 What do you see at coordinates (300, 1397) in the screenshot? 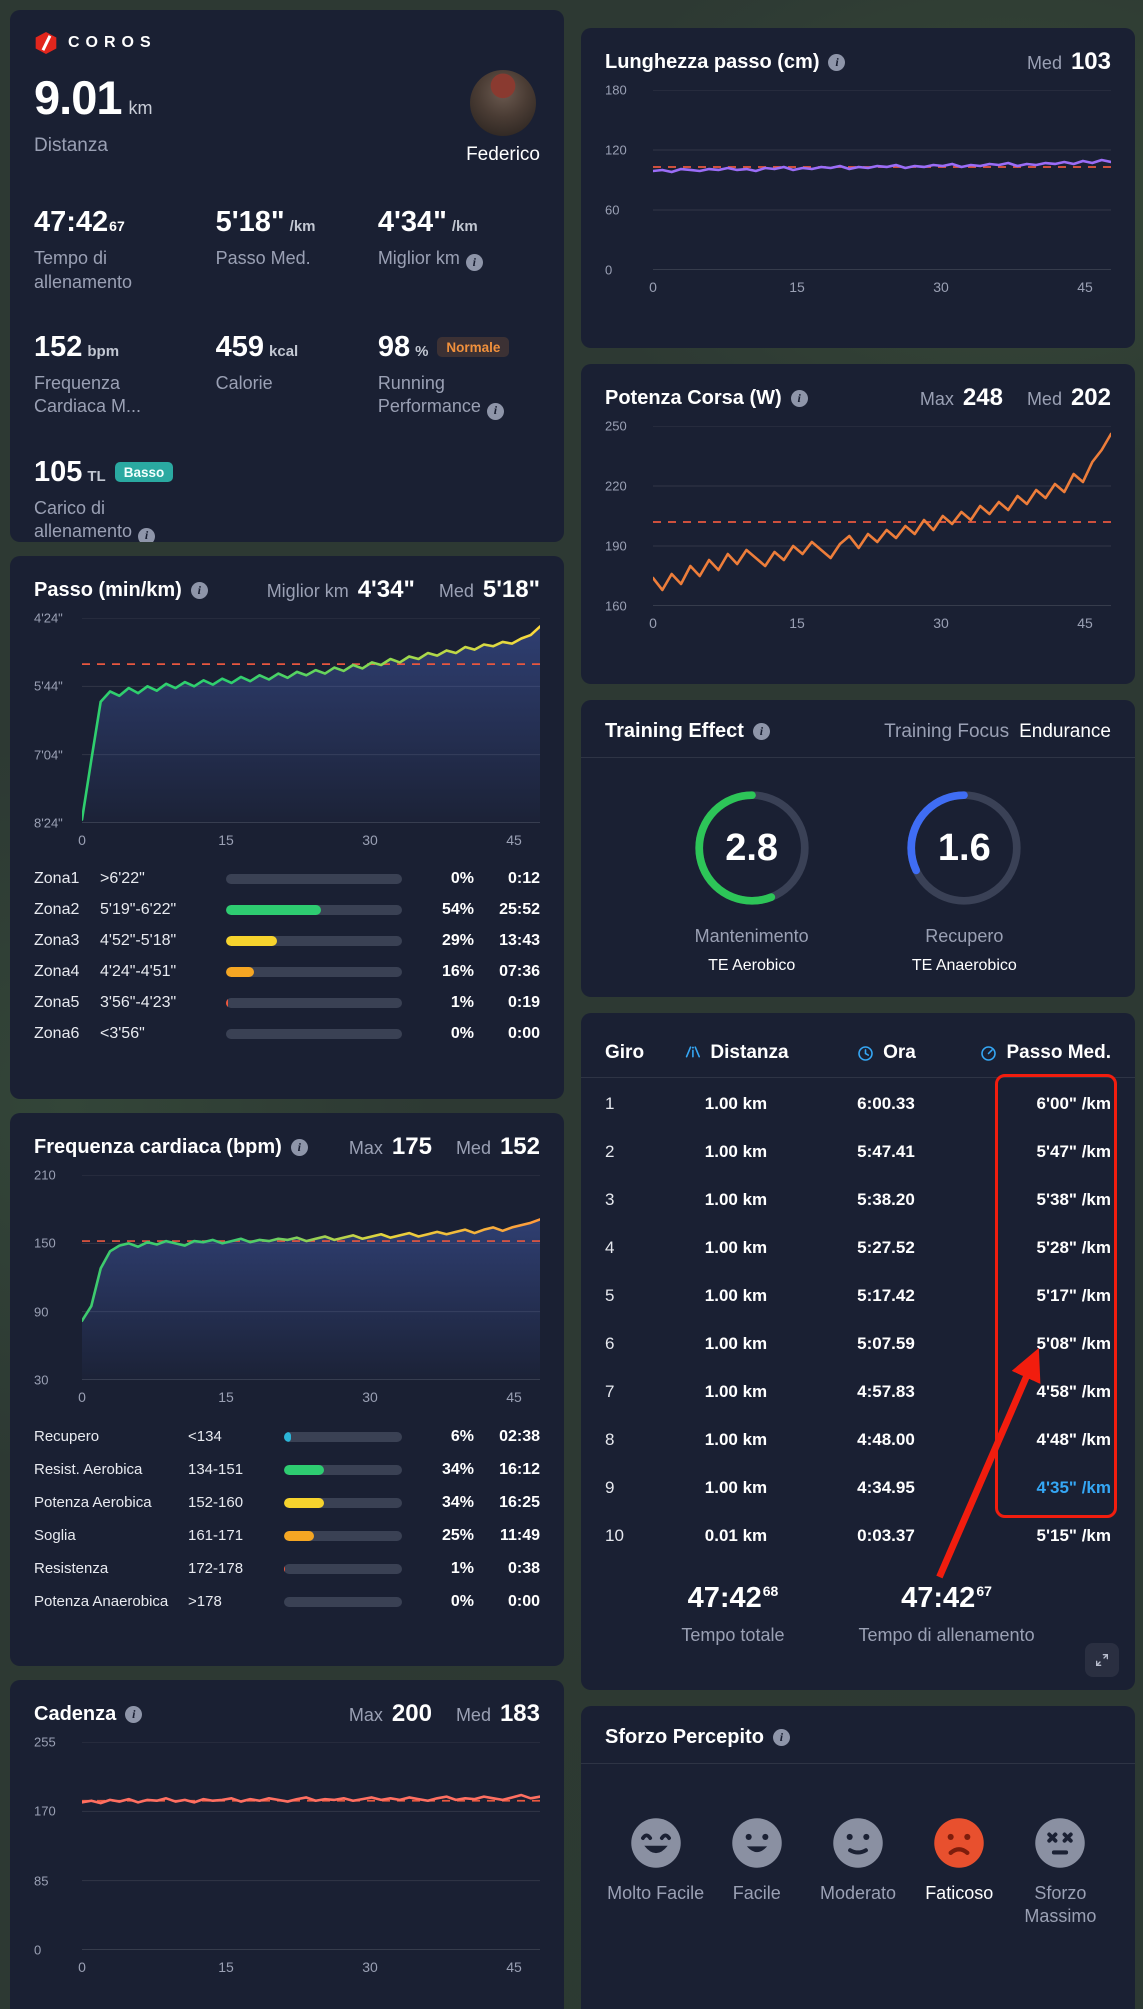
I see `chart-x-axis: 0 15 30 45` at bounding box center [300, 1397].